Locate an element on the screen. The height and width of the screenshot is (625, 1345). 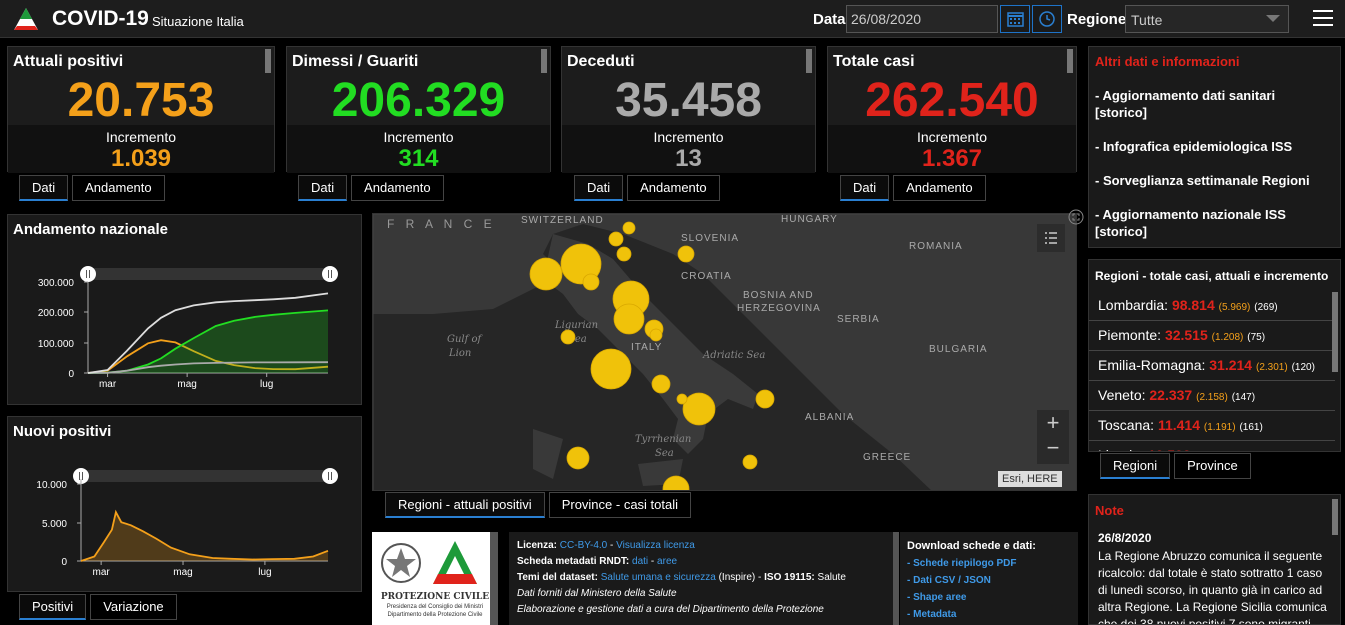
license-link: CC-BY-4.0 is located at coordinates (583, 545).